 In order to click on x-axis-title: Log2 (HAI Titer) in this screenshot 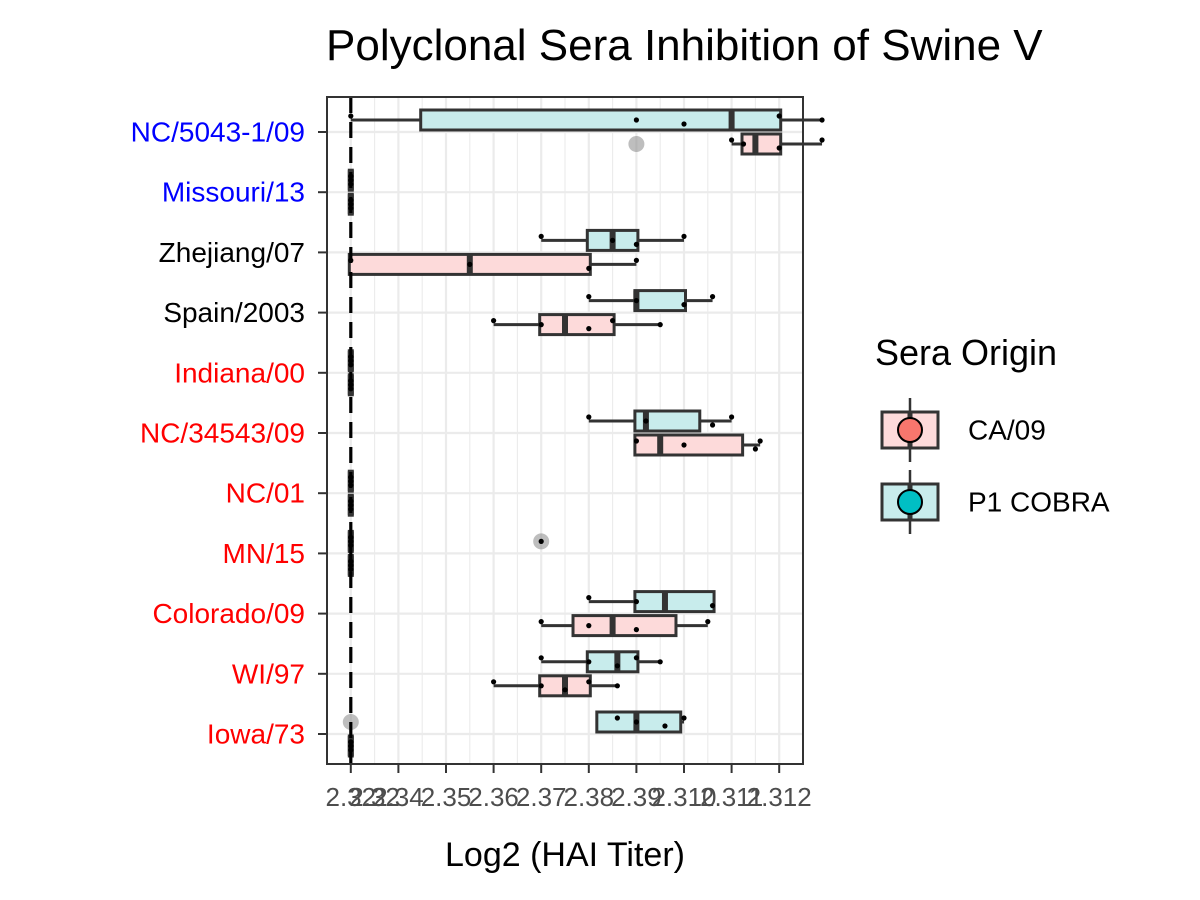, I will do `click(565, 855)`.